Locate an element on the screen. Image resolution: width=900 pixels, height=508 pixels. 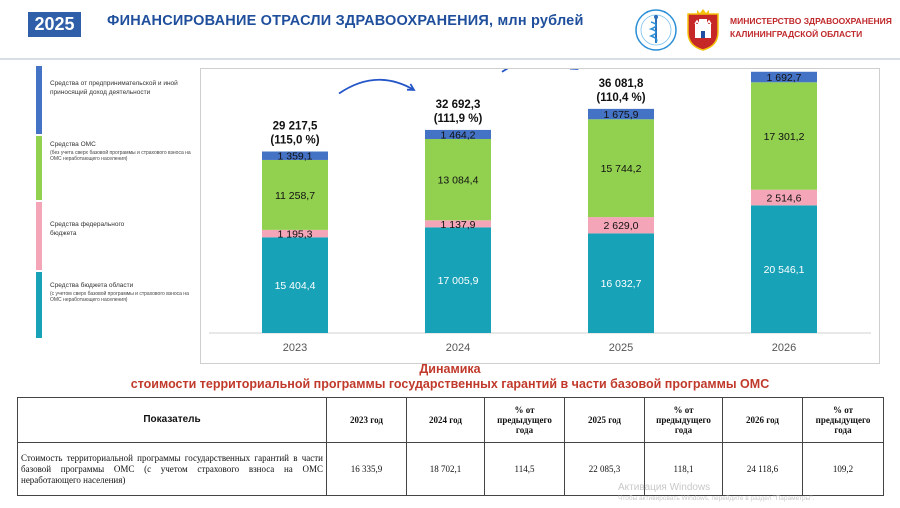
bar-value-label: 2 629,0 is located at coordinates (620, 226).